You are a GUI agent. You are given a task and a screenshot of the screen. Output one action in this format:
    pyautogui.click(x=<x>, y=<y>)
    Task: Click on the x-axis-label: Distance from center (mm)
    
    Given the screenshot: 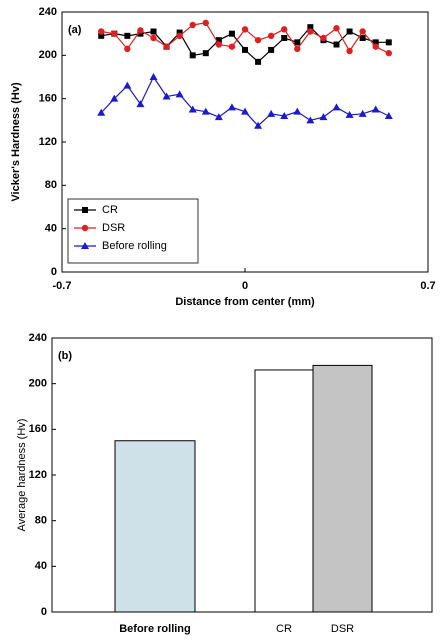 What is the action you would take?
    pyautogui.click(x=245, y=302)
    